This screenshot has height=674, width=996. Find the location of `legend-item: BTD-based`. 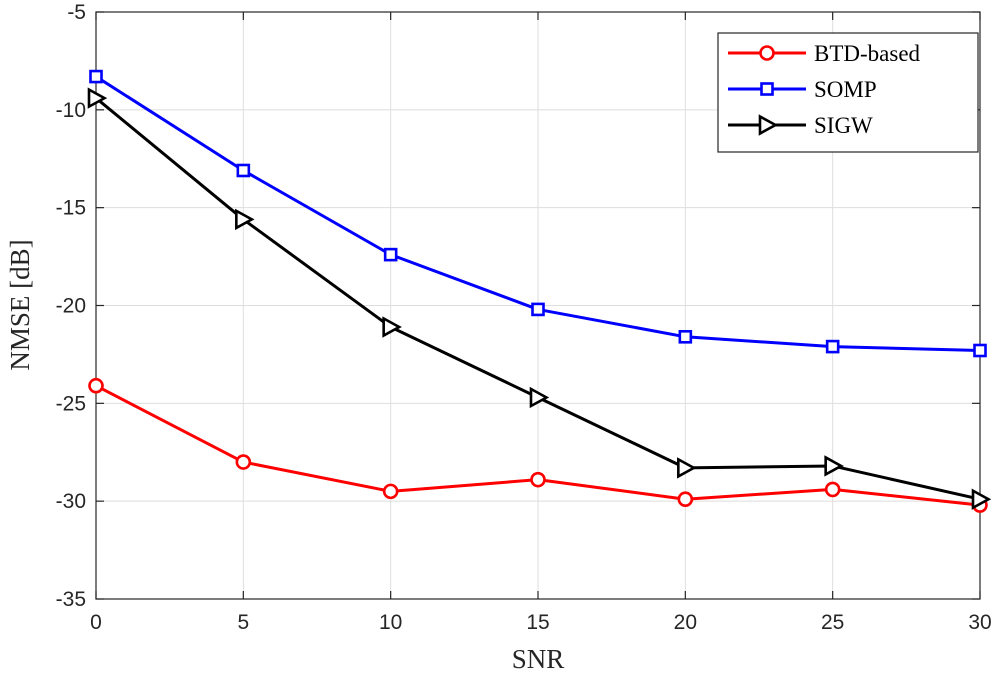

legend-item: BTD-based is located at coordinates (824, 53).